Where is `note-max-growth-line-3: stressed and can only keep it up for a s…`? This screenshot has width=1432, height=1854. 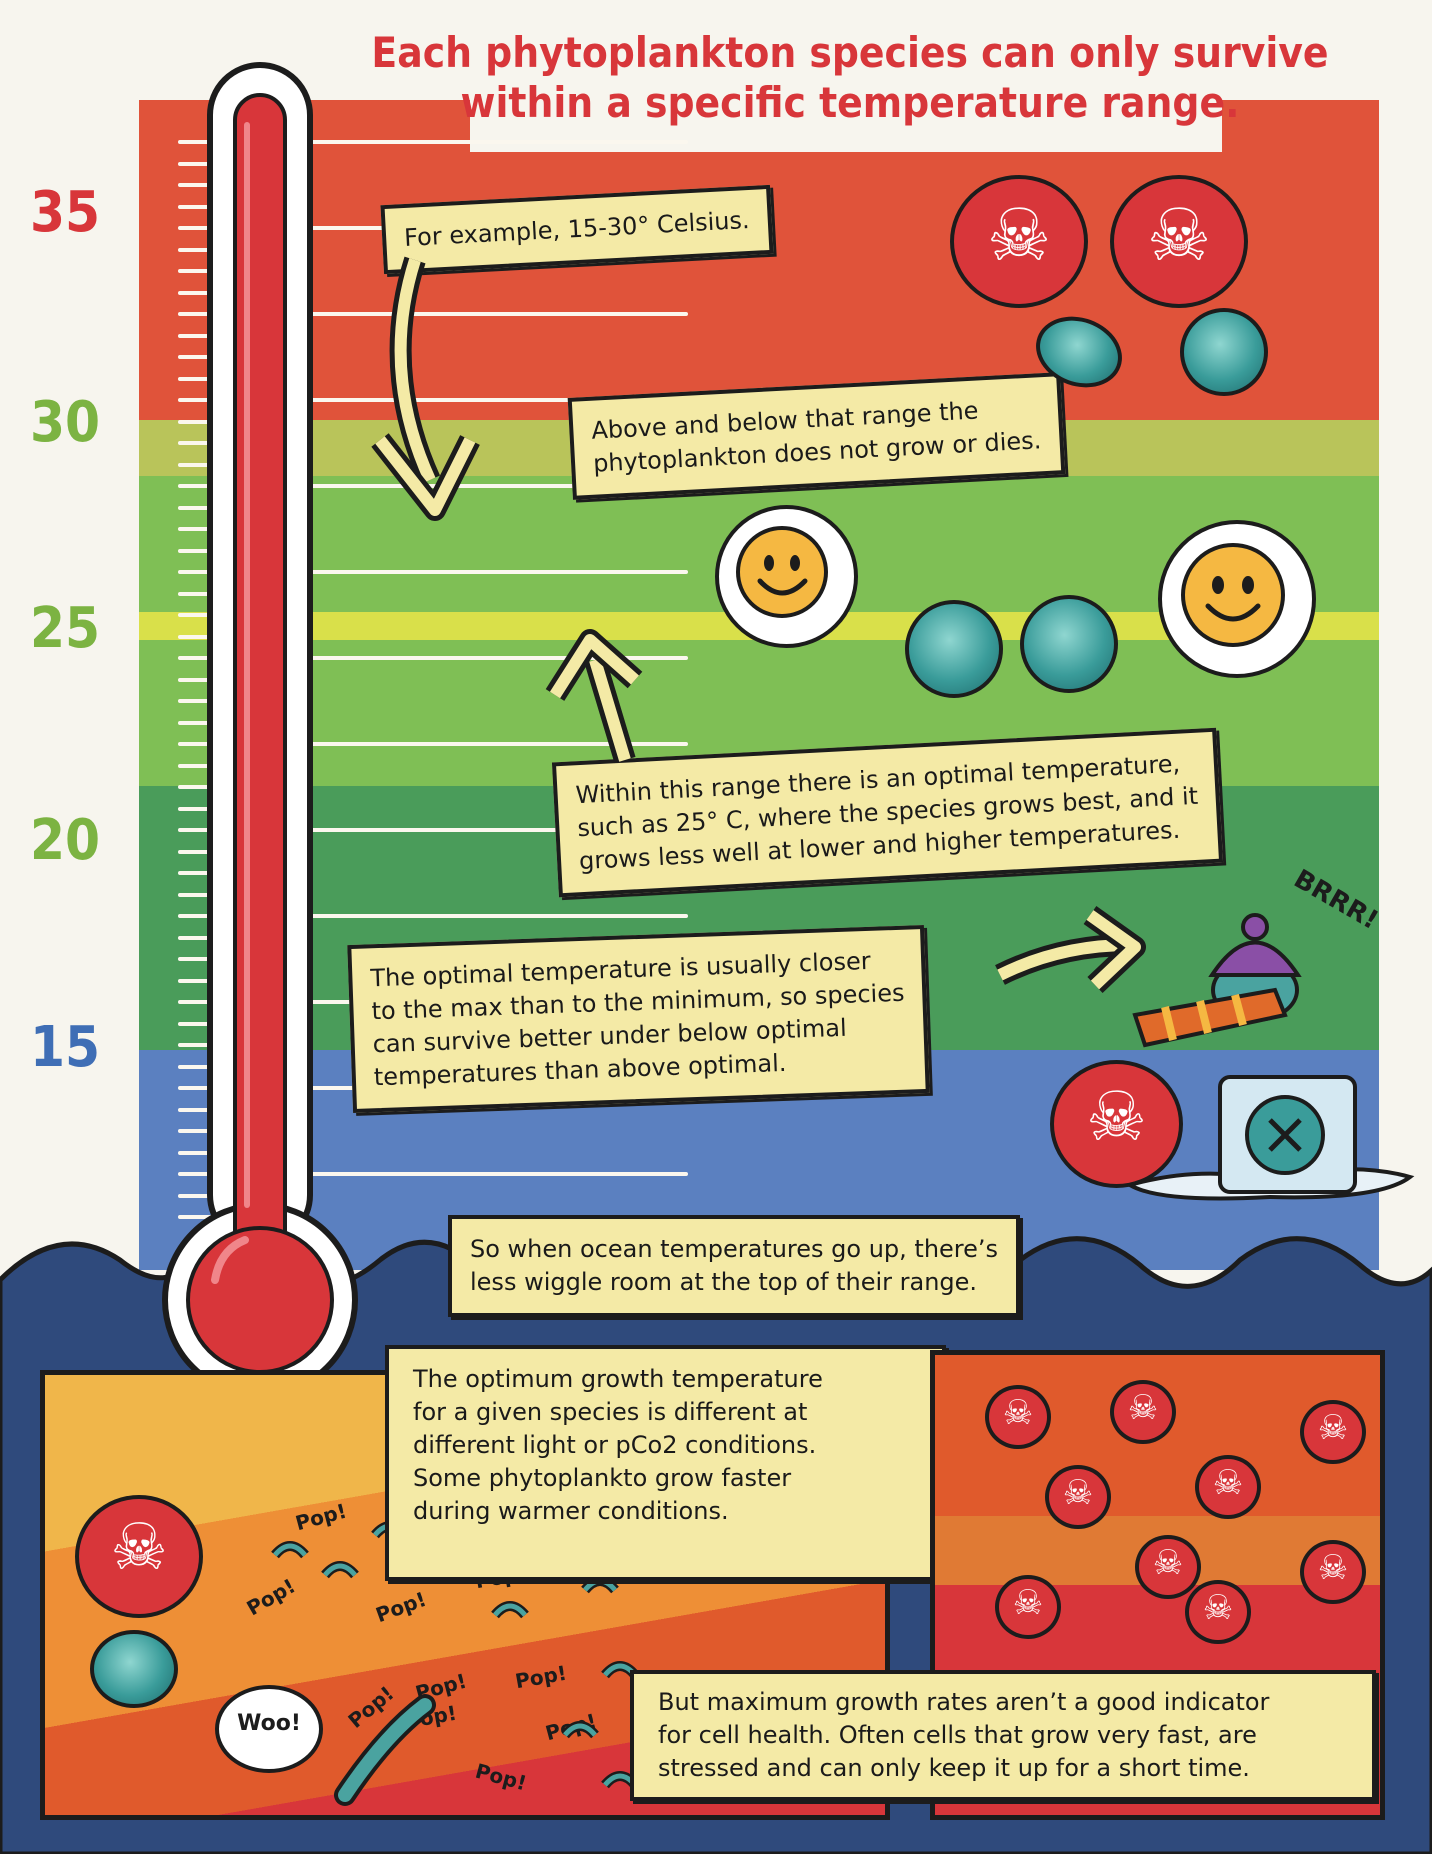
note-max-growth-line-3: stressed and can only keep it up for a s… is located at coordinates (954, 1768).